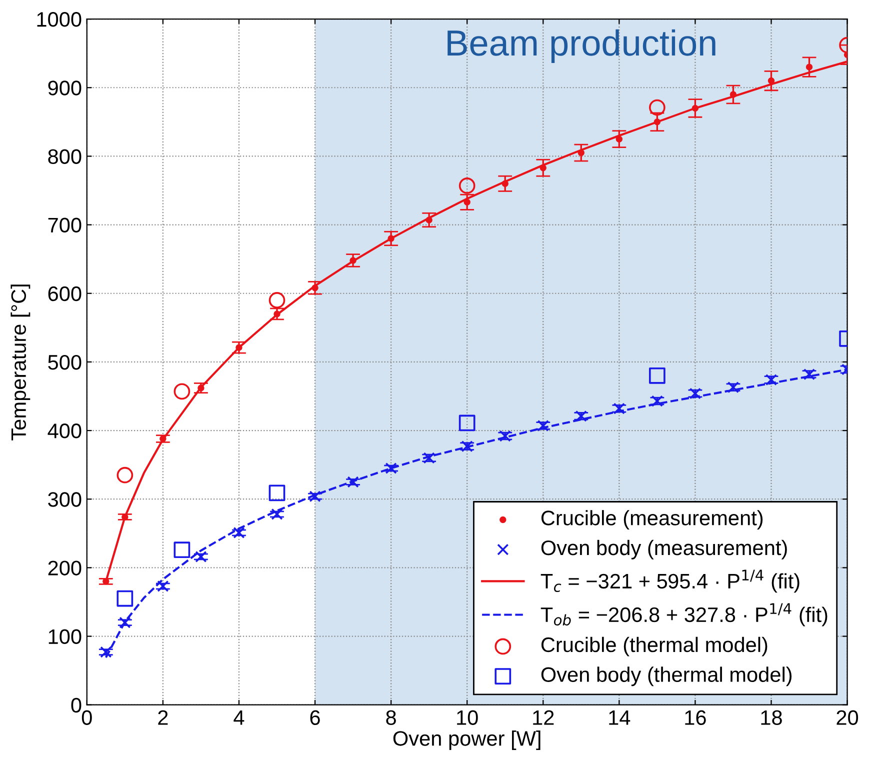 The width and height of the screenshot is (869, 762). Describe the element at coordinates (467, 718) in the screenshot. I see `x-tick-label: 10` at that location.